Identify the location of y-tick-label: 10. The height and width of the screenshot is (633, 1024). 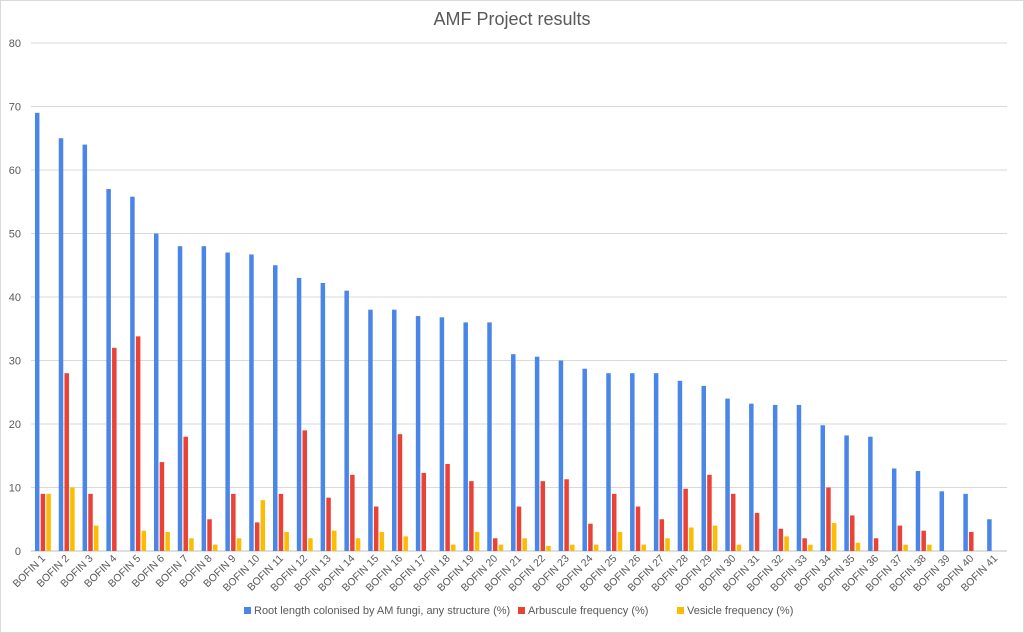
(15, 489).